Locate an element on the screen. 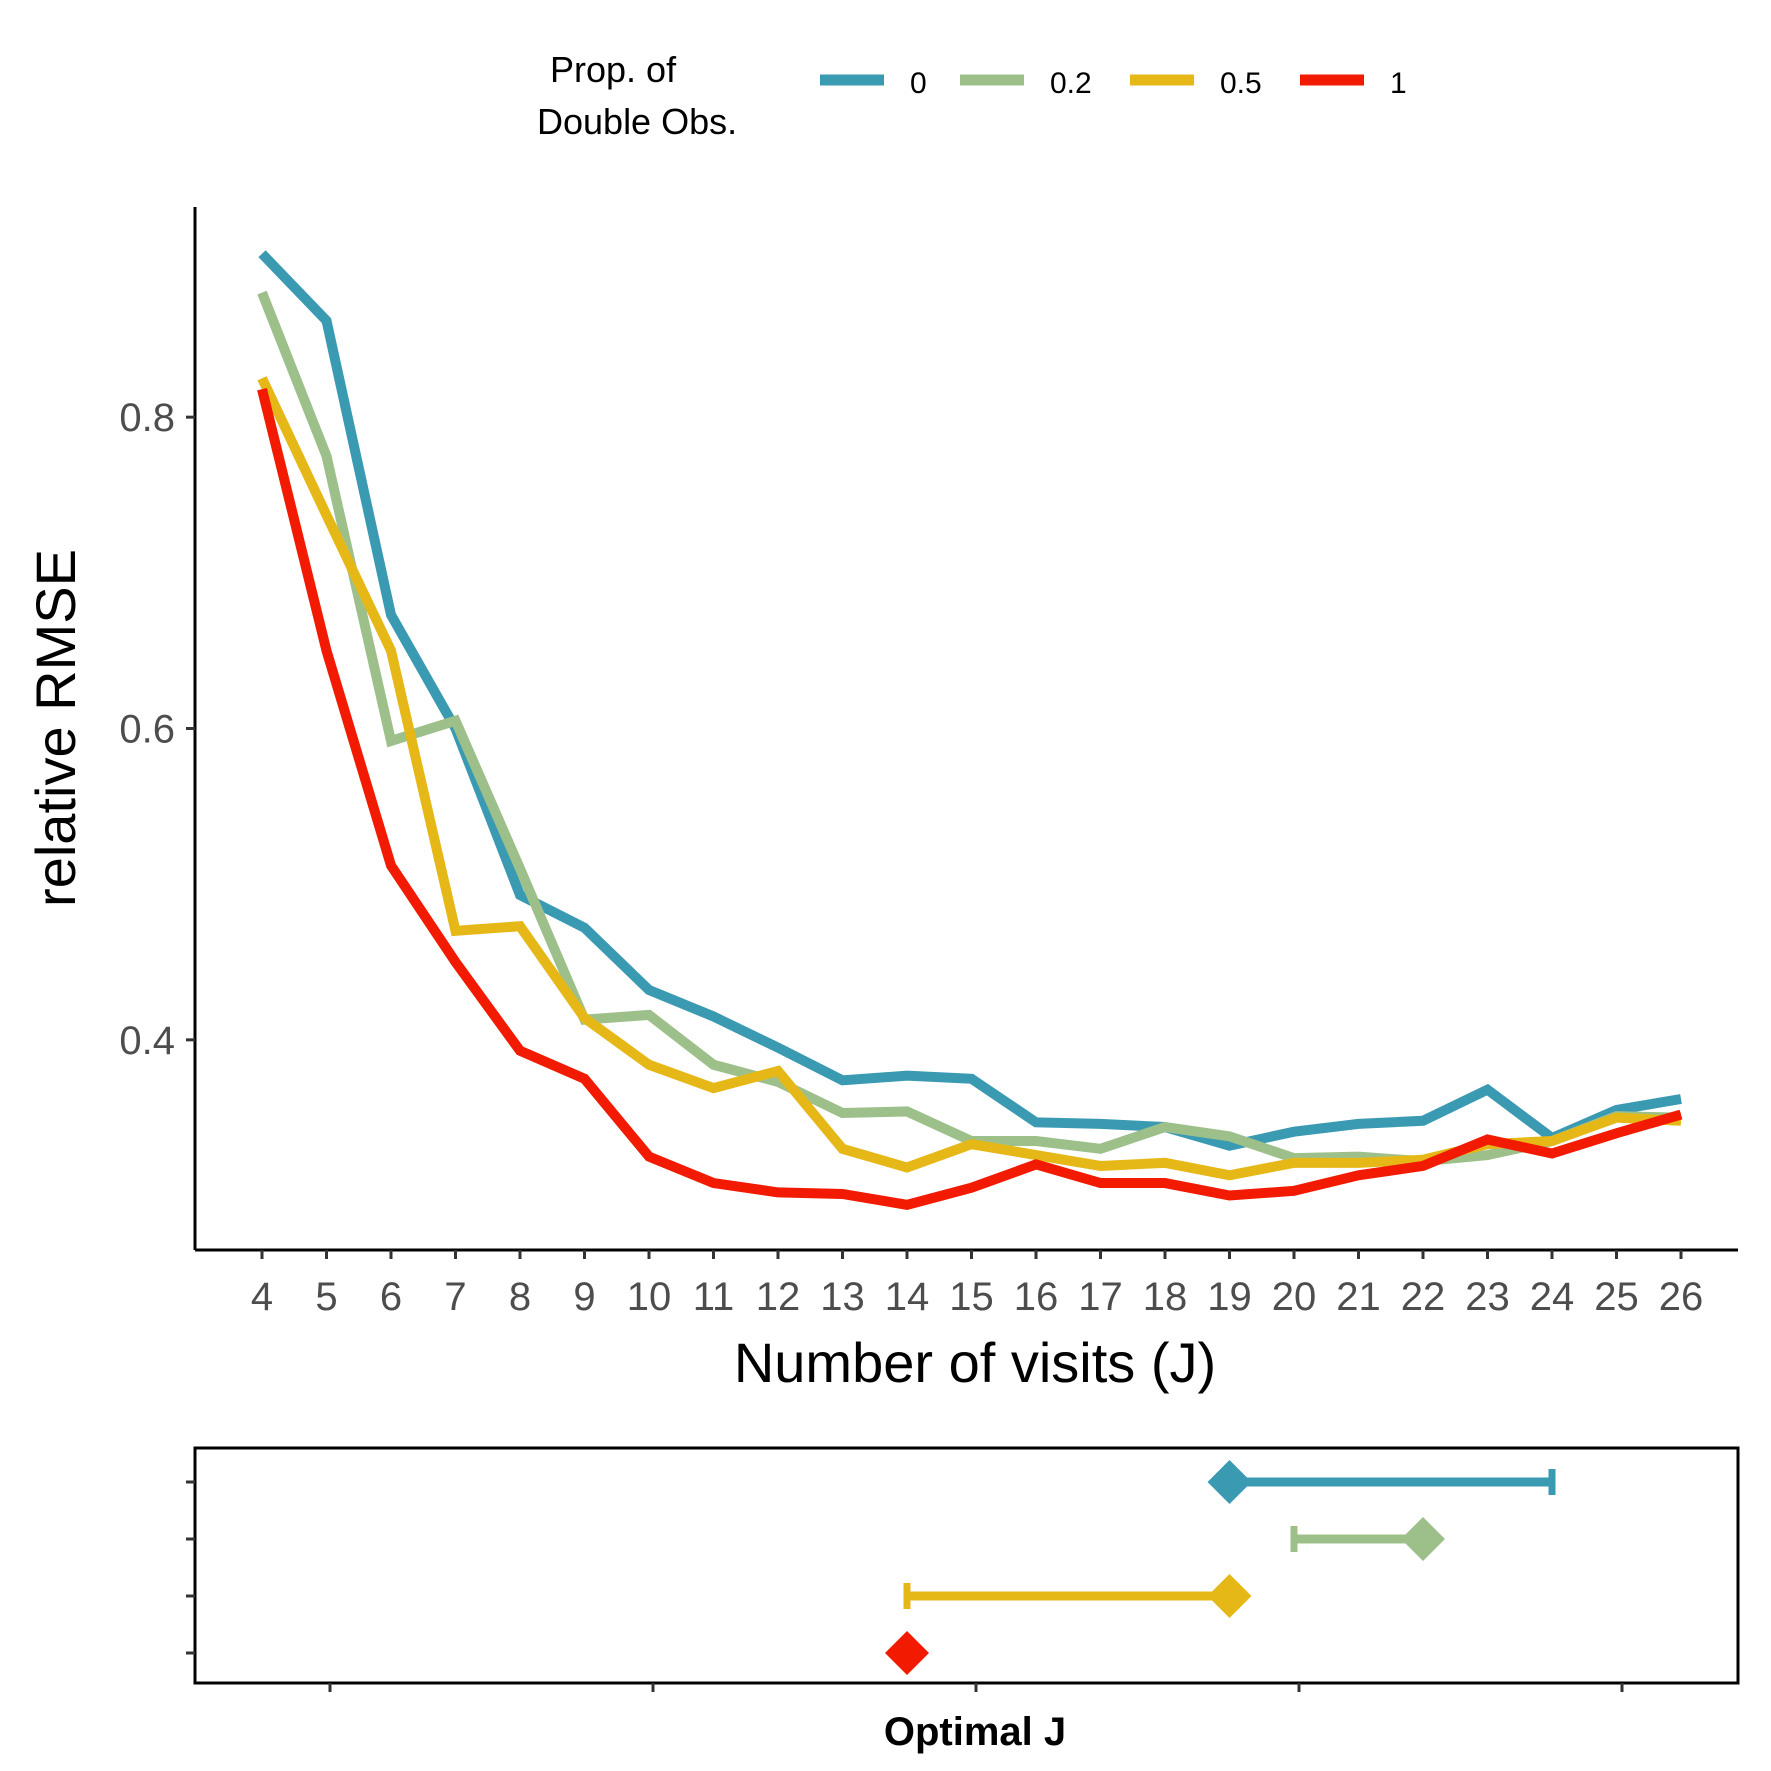 The height and width of the screenshot is (1771, 1771). x-tick-label: 7 is located at coordinates (455, 1297).